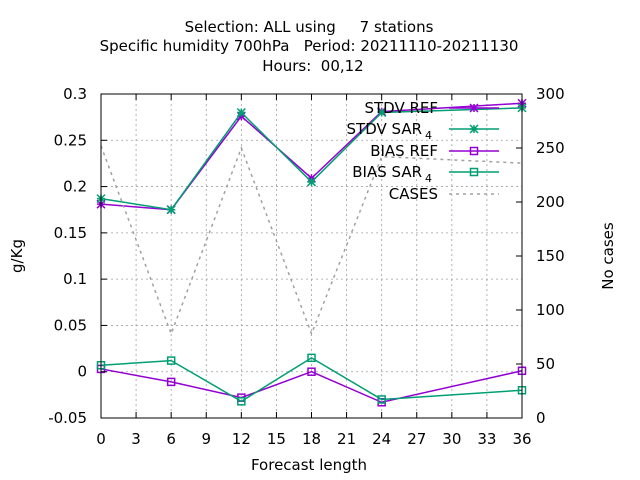 This screenshot has height=480, width=640. What do you see at coordinates (311, 439) in the screenshot?
I see `x-tick-label: 18` at bounding box center [311, 439].